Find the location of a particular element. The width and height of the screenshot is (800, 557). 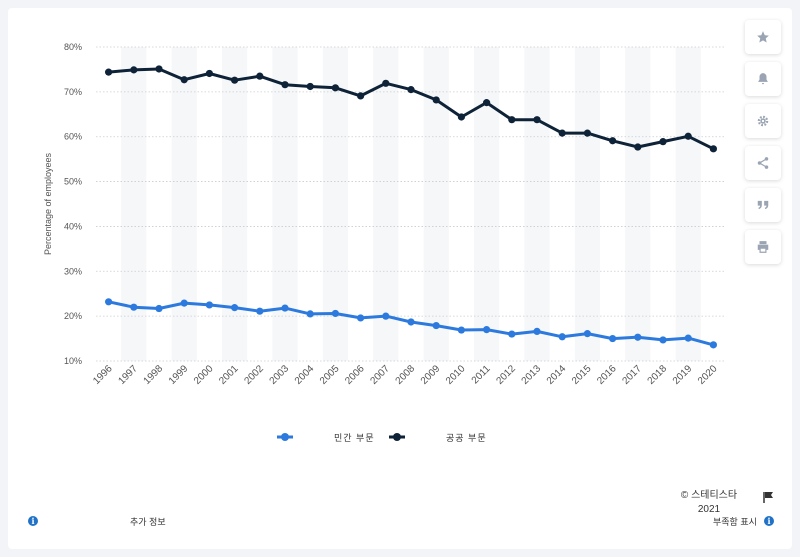

x-tick-label: 2003 is located at coordinates (280, 375).